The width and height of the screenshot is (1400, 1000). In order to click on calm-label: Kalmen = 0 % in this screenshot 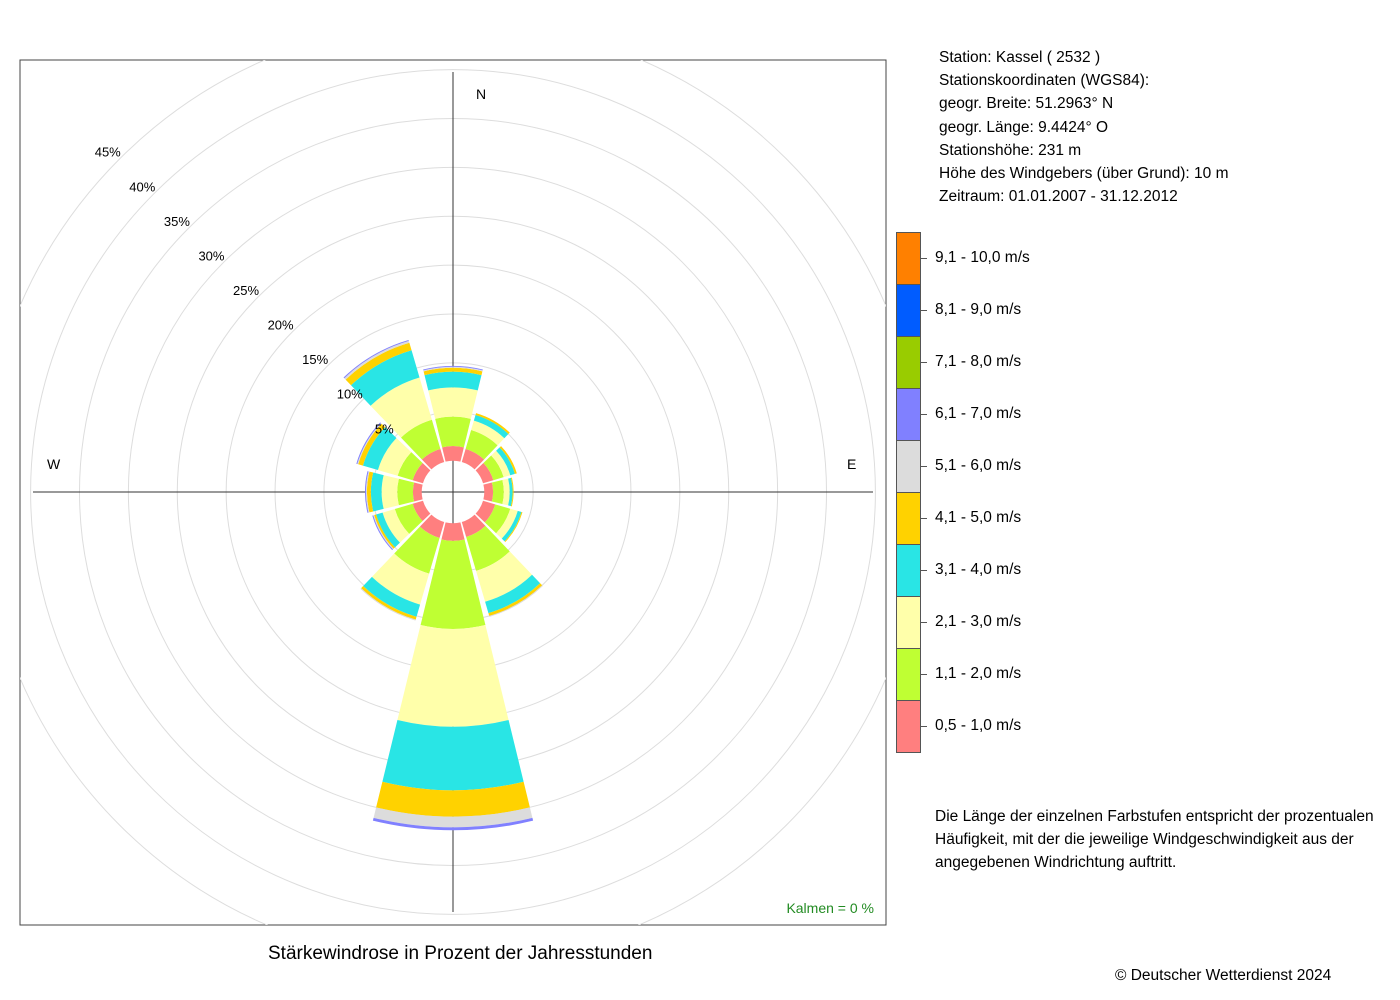, I will do `click(830, 908)`.